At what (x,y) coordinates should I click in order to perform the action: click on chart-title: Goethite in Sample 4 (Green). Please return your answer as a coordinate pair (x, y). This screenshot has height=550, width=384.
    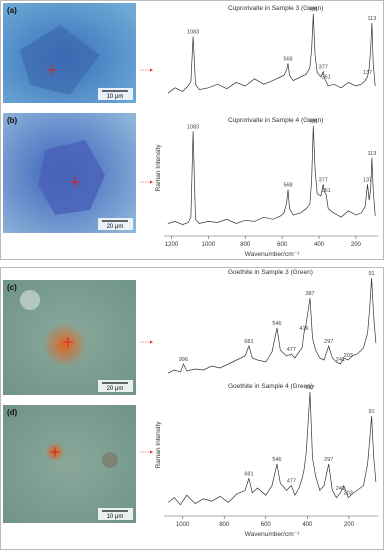
    Looking at the image, I should click on (270, 386).